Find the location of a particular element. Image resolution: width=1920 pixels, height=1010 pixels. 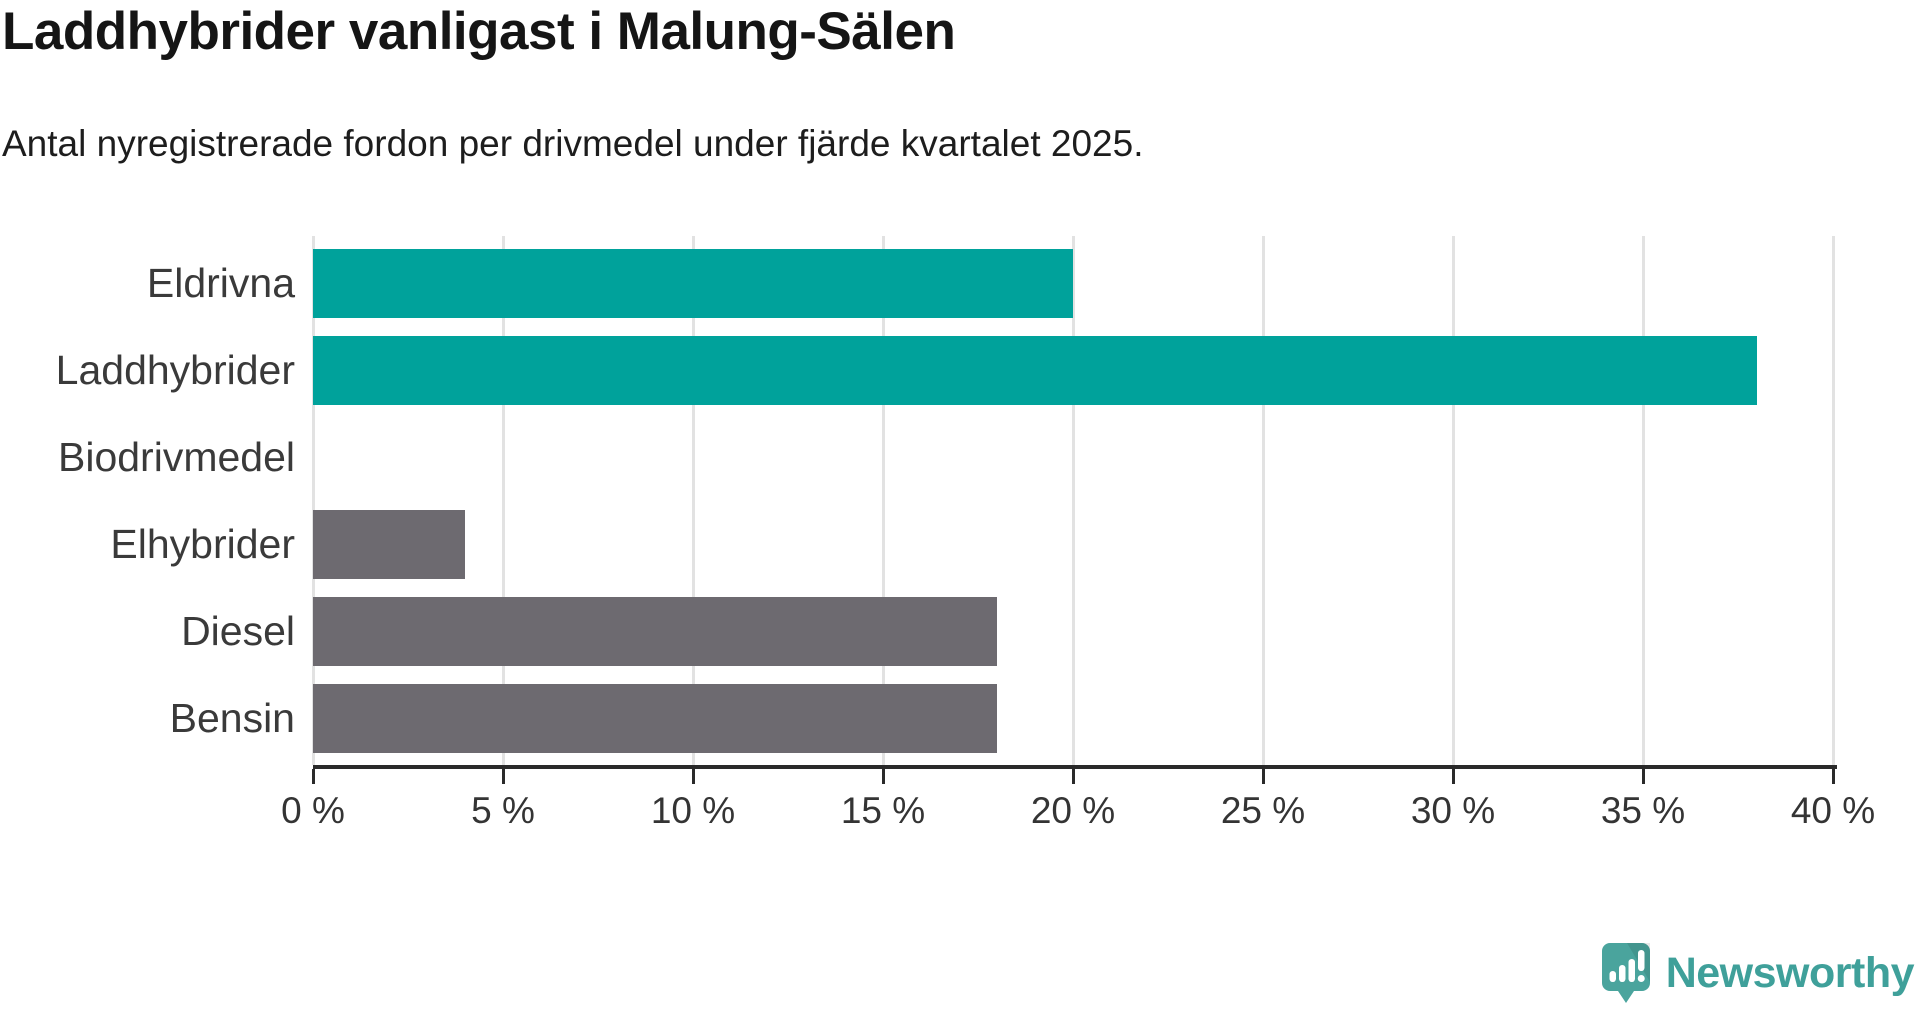

newsworthy-logo-icon is located at coordinates (1625, 973).